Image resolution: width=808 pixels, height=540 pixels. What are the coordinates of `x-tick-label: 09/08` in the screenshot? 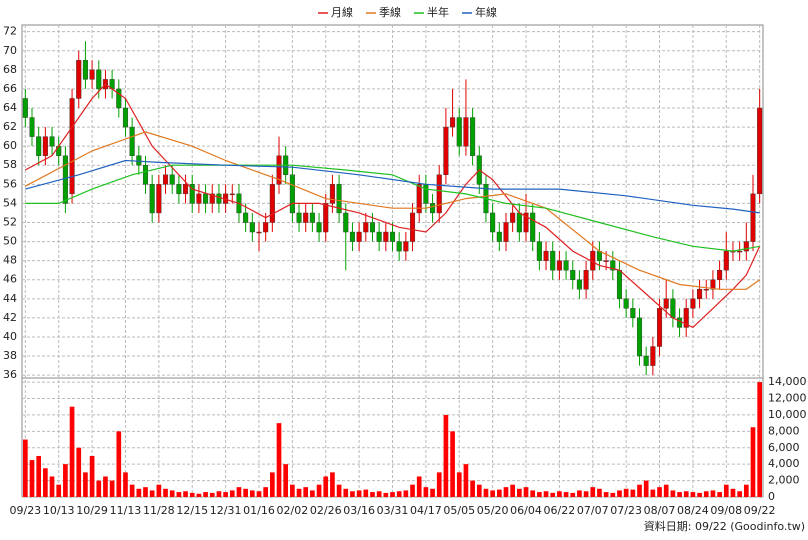 It's located at (726, 510).